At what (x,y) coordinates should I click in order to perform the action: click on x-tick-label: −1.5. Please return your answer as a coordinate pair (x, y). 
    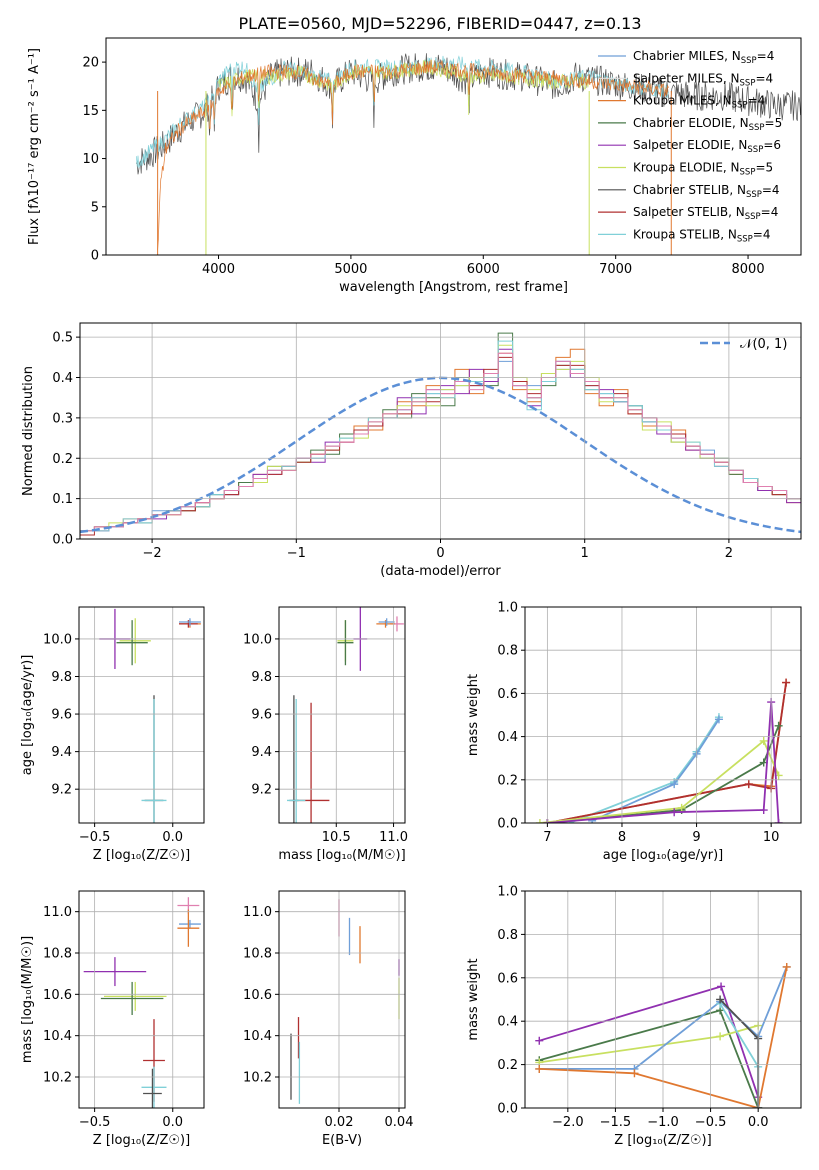
    Looking at the image, I should click on (616, 1122).